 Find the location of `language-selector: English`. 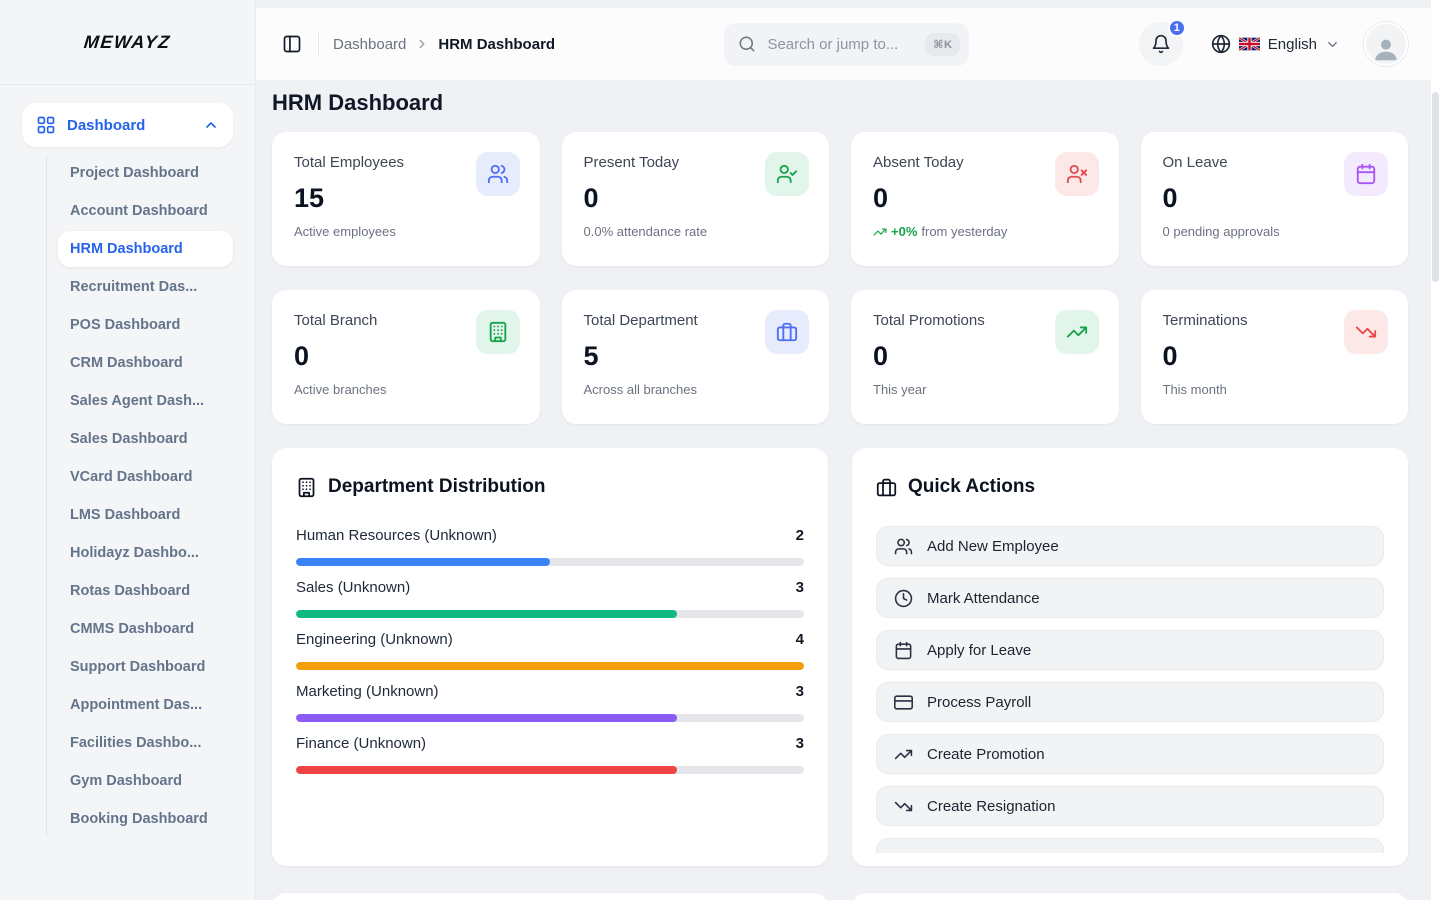

language-selector: English is located at coordinates (1275, 44).